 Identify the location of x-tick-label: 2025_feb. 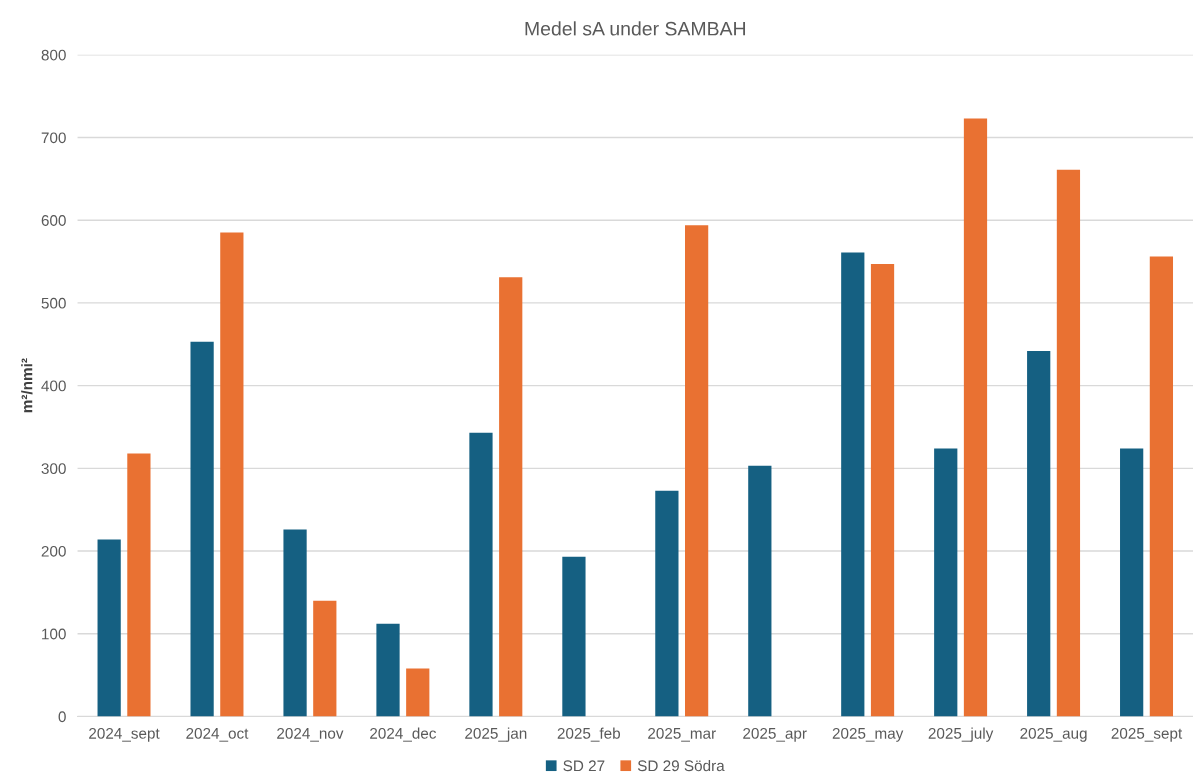
(589, 734).